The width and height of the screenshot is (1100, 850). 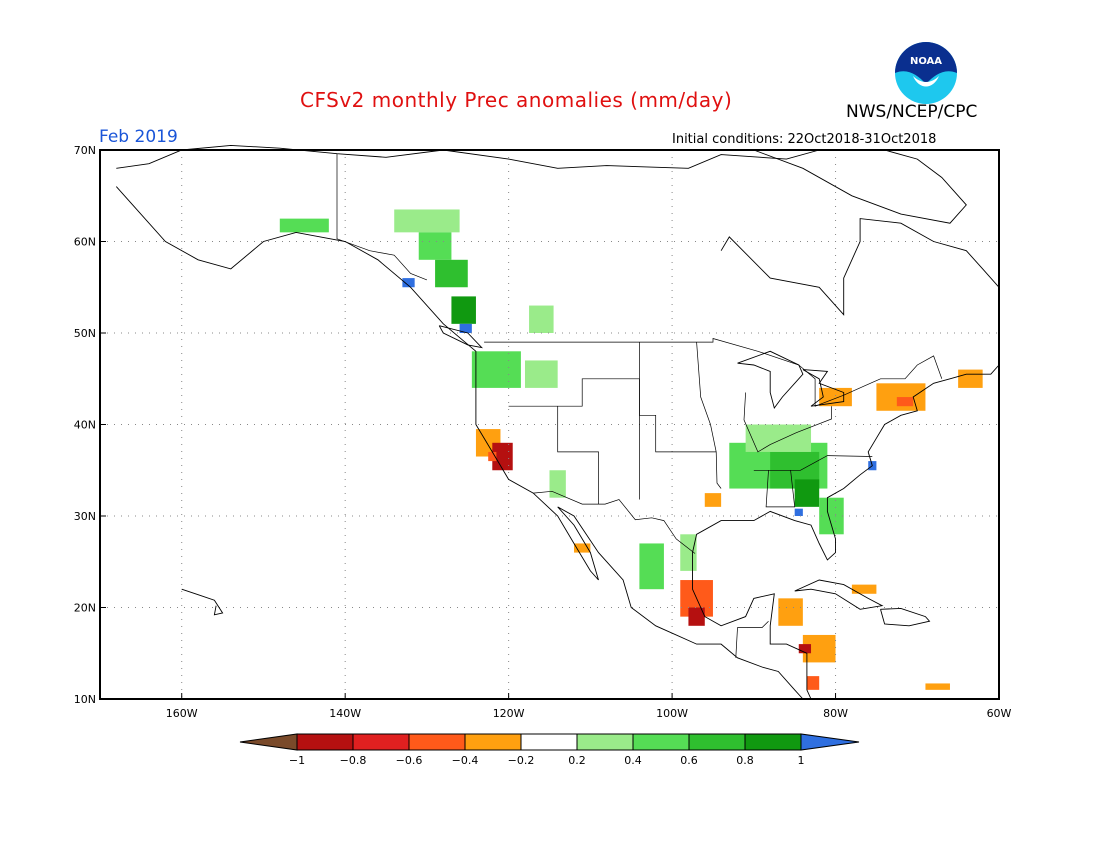 I want to click on lon-tick-label: 140W, so click(x=345, y=713).